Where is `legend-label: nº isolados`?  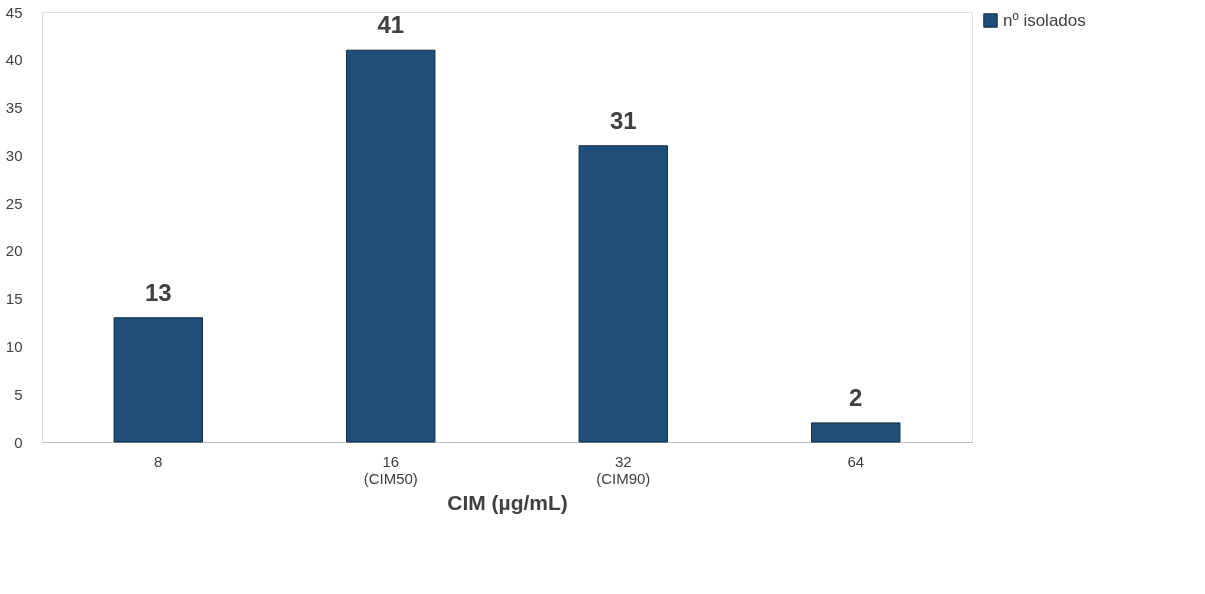
legend-label: nº isolados is located at coordinates (1044, 20).